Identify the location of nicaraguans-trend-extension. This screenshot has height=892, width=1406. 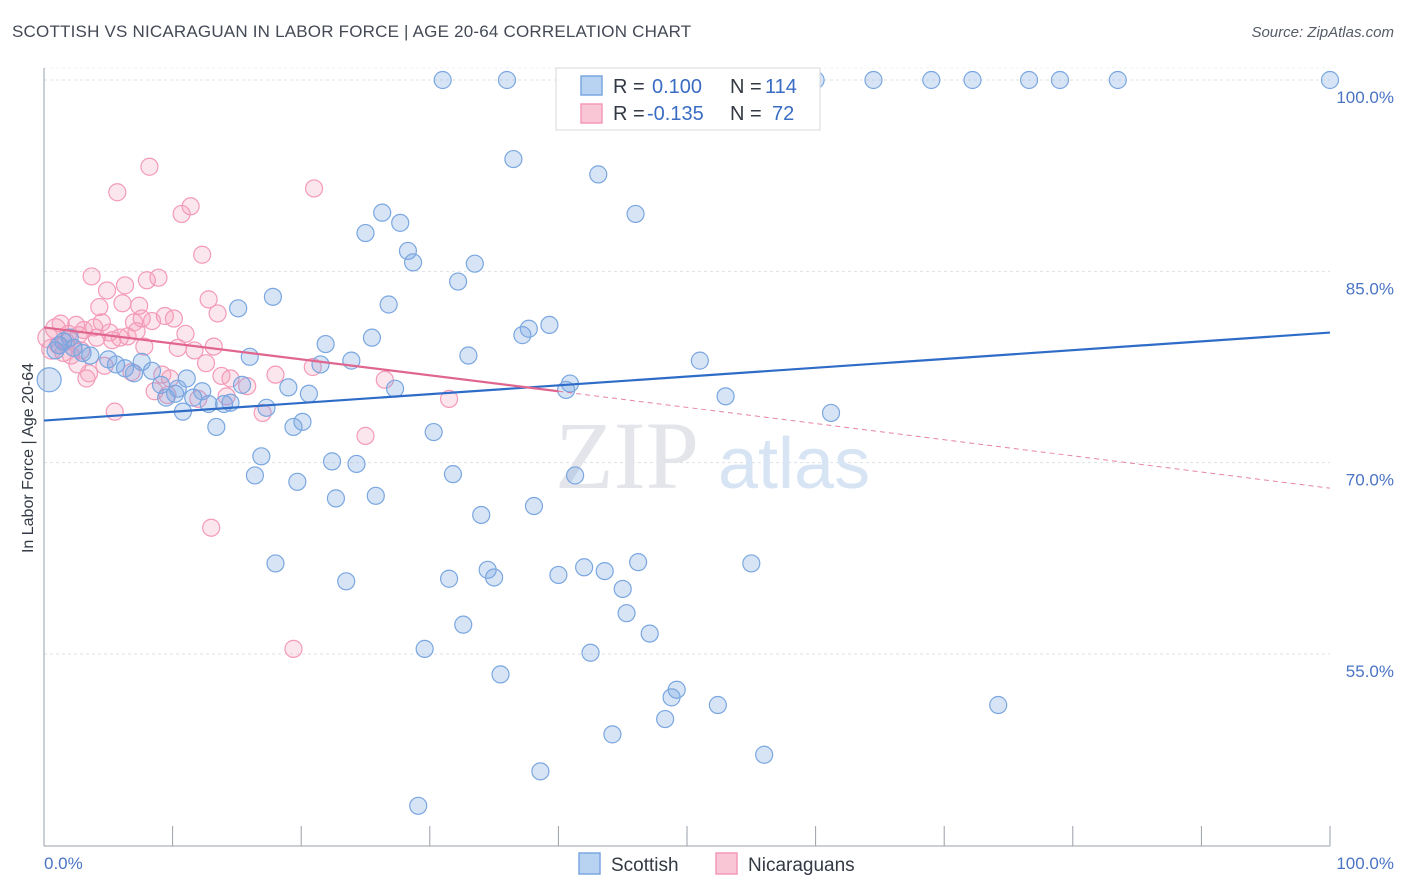
(944, 439).